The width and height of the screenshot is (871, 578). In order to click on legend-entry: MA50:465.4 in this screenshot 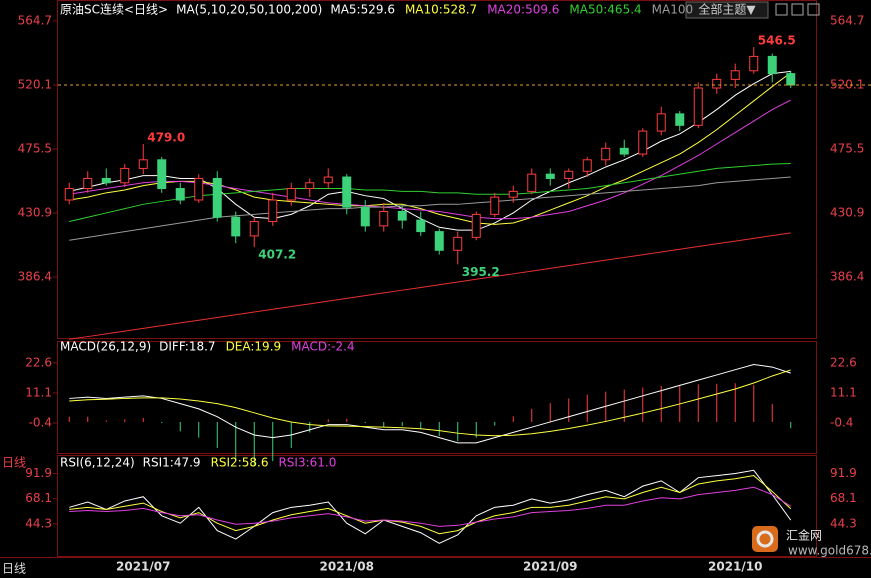, I will do `click(605, 10)`.